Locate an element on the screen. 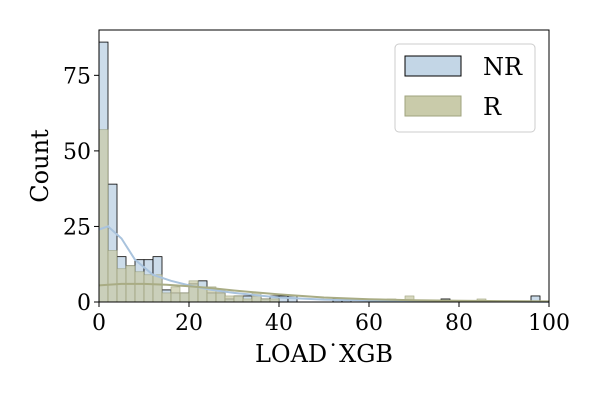  x-tick-label: 40 is located at coordinates (279, 323).